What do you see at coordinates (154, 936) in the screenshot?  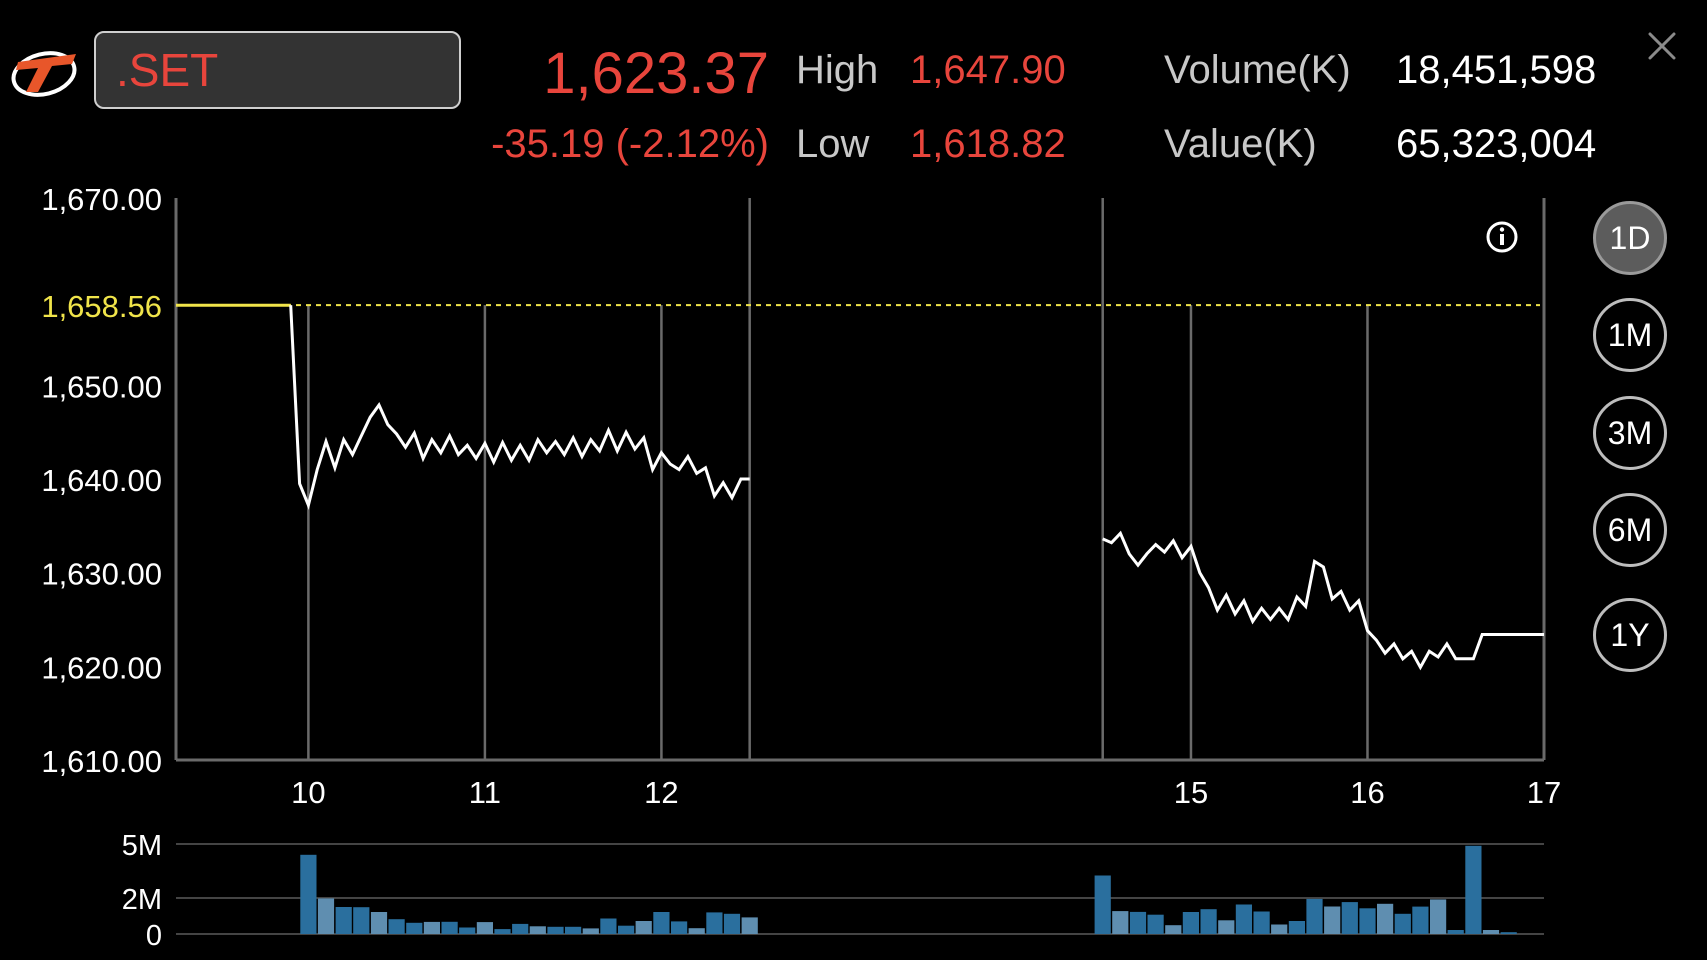 I see `volume-tick-label: 0` at bounding box center [154, 936].